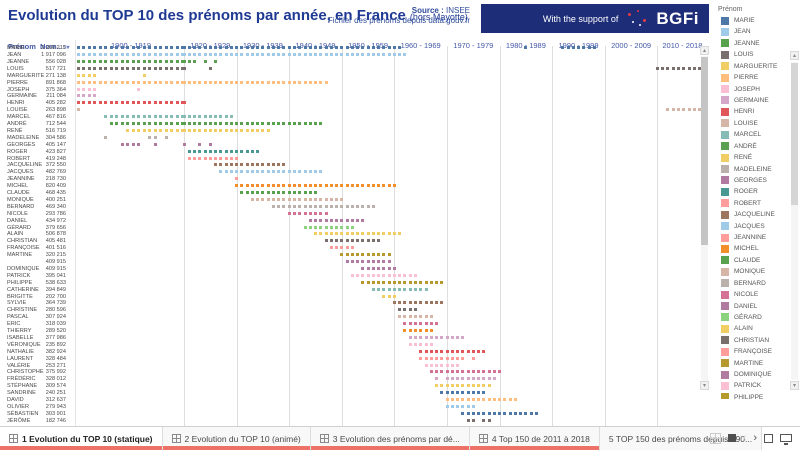  Describe the element at coordinates (21, 144) in the screenshot. I see `row-name-label: GEORGES` at that location.